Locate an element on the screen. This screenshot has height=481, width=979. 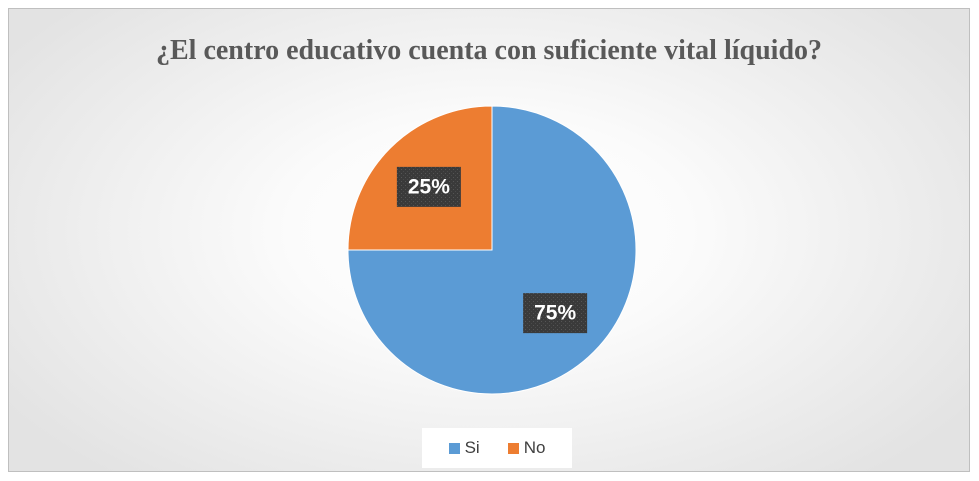
data-label-box-no is located at coordinates (428, 186).